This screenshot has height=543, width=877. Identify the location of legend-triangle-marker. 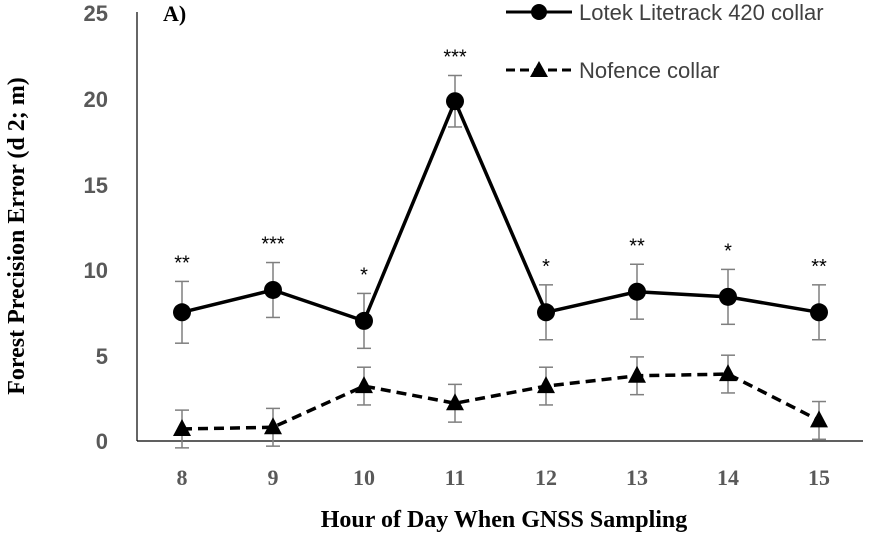
(539, 69).